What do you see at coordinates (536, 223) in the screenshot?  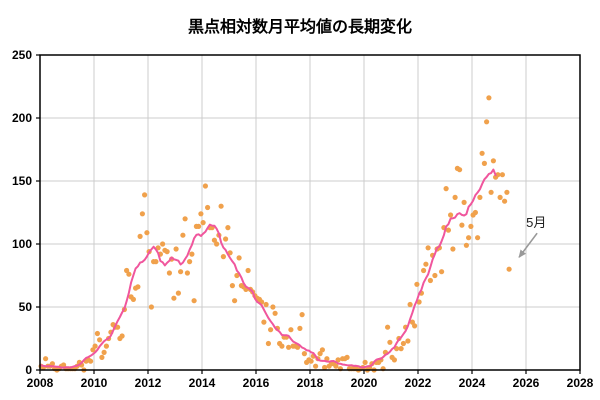 I see `annotation-label: 5月` at bounding box center [536, 223].